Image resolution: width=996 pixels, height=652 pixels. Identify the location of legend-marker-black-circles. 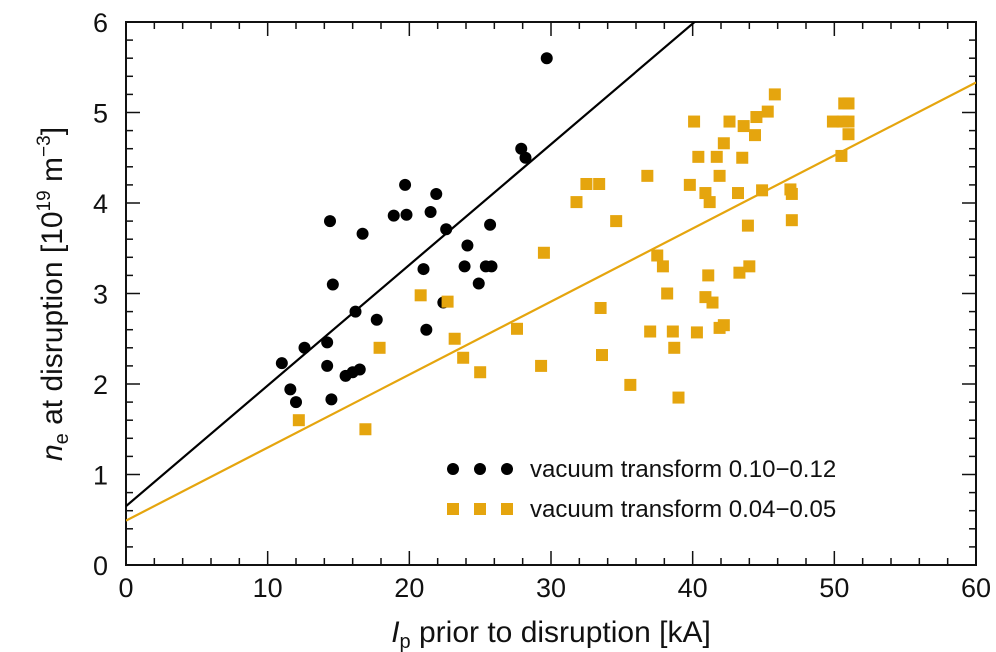
(480, 469).